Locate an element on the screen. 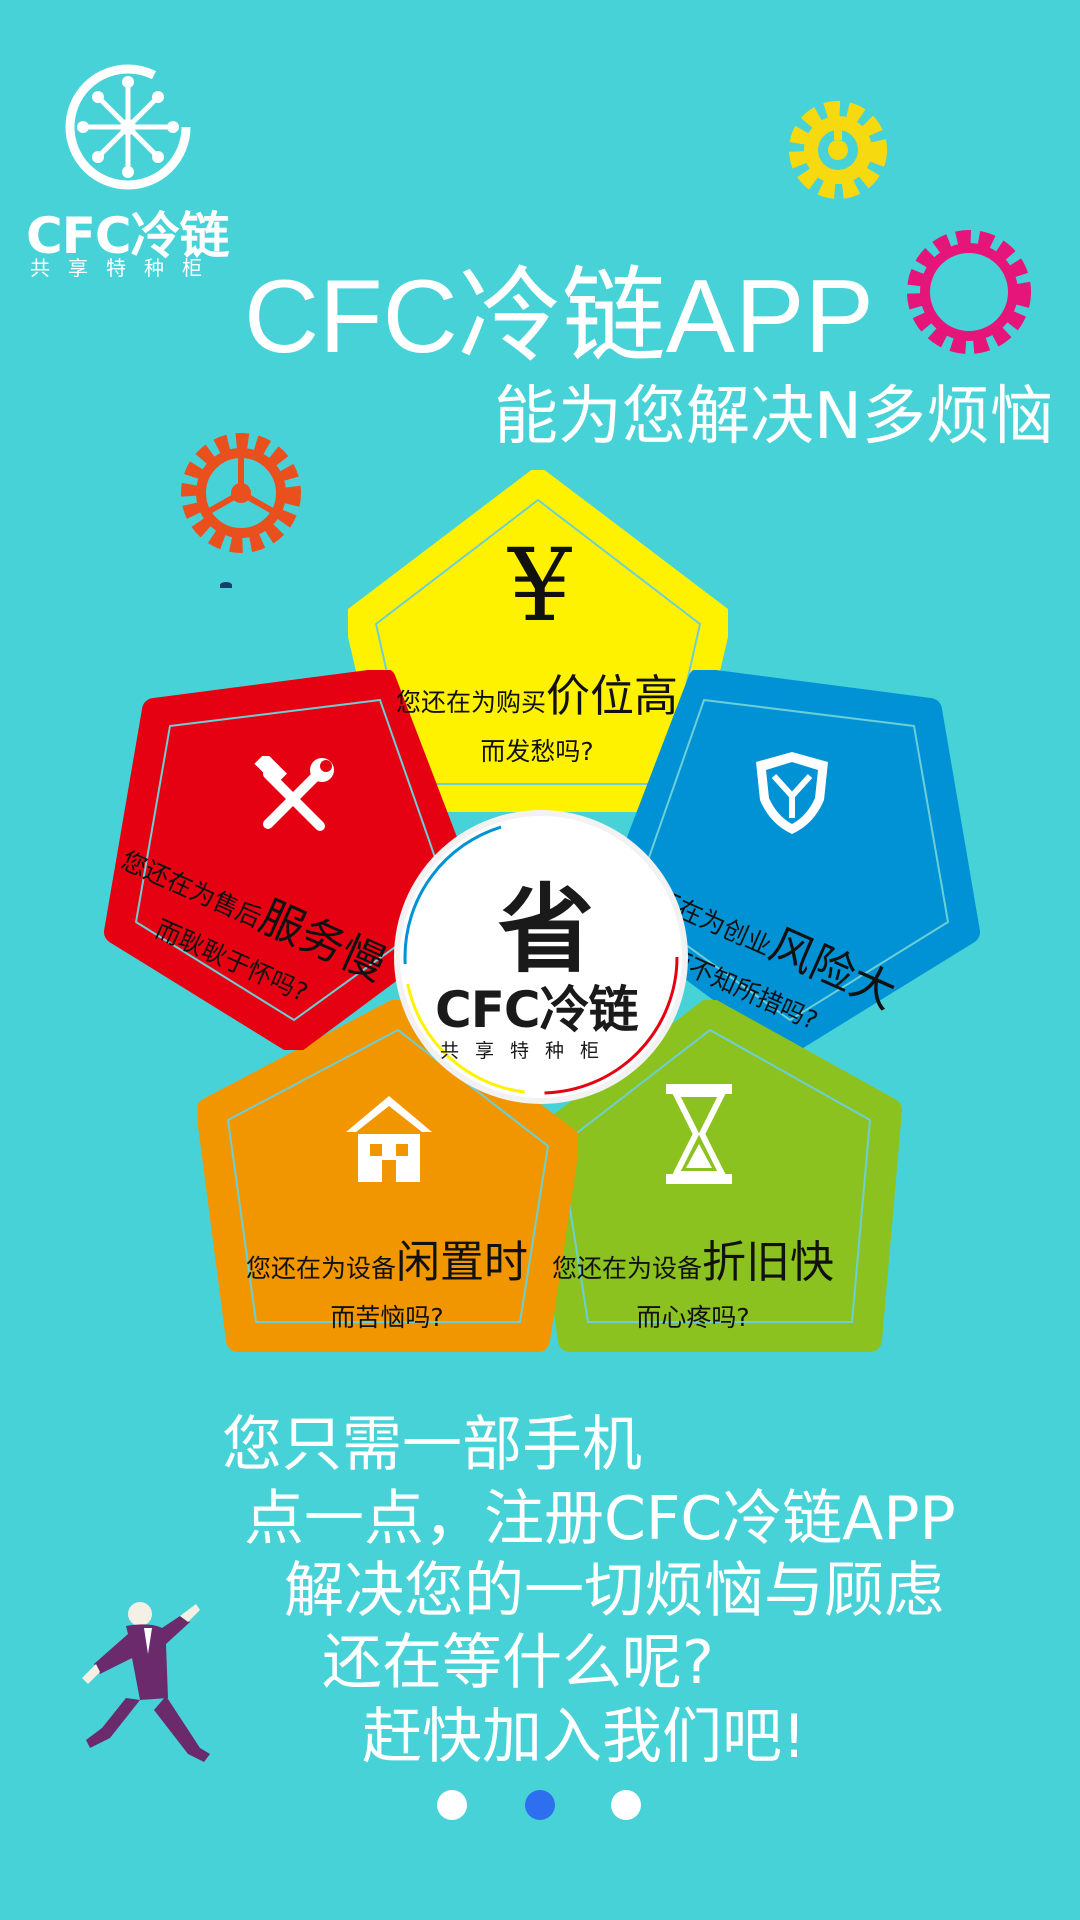 The width and height of the screenshot is (1080, 1920). body-line-1: 您只需一部手机 is located at coordinates (432, 1445).